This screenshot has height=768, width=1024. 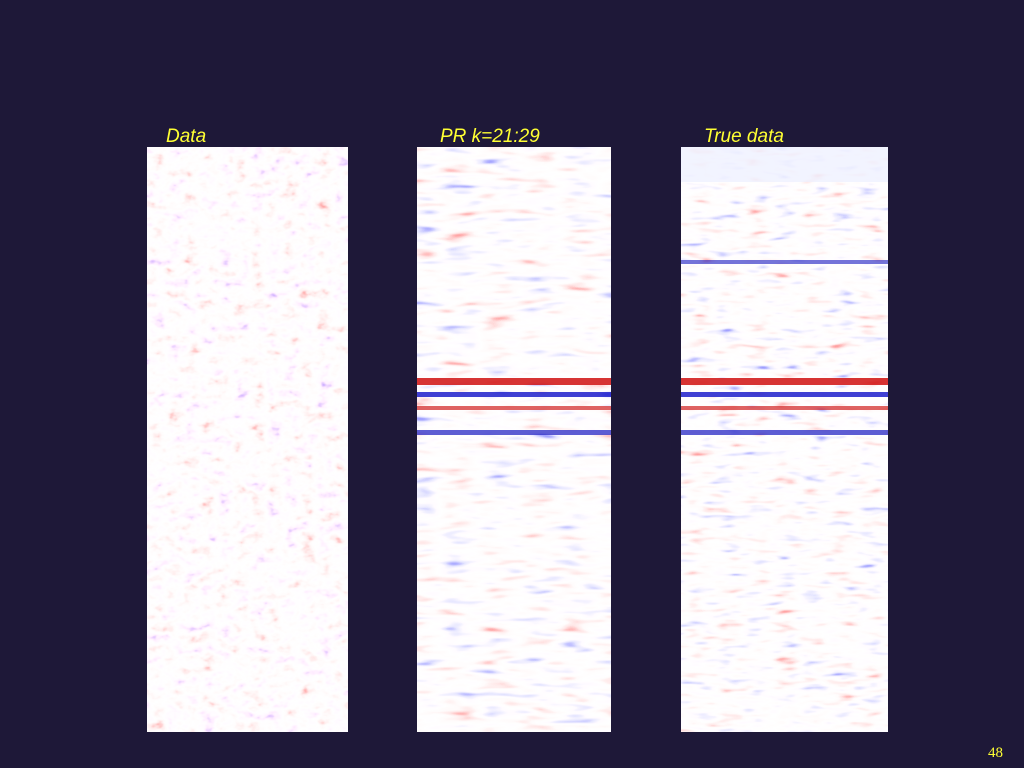 What do you see at coordinates (744, 136) in the screenshot?
I see `panel-label: True data` at bounding box center [744, 136].